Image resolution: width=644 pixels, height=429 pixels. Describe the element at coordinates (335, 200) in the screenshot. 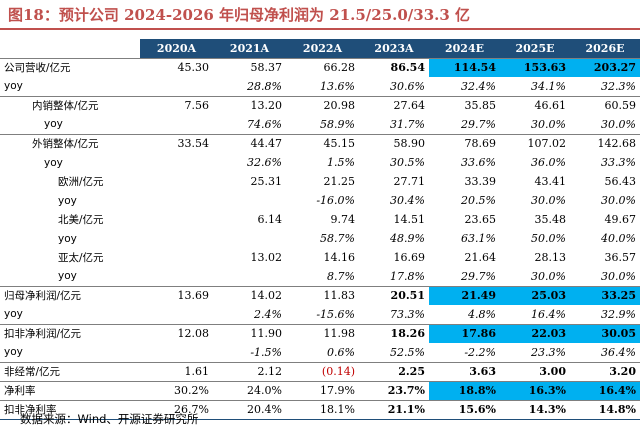

I see `cell: -16.0%` at that location.